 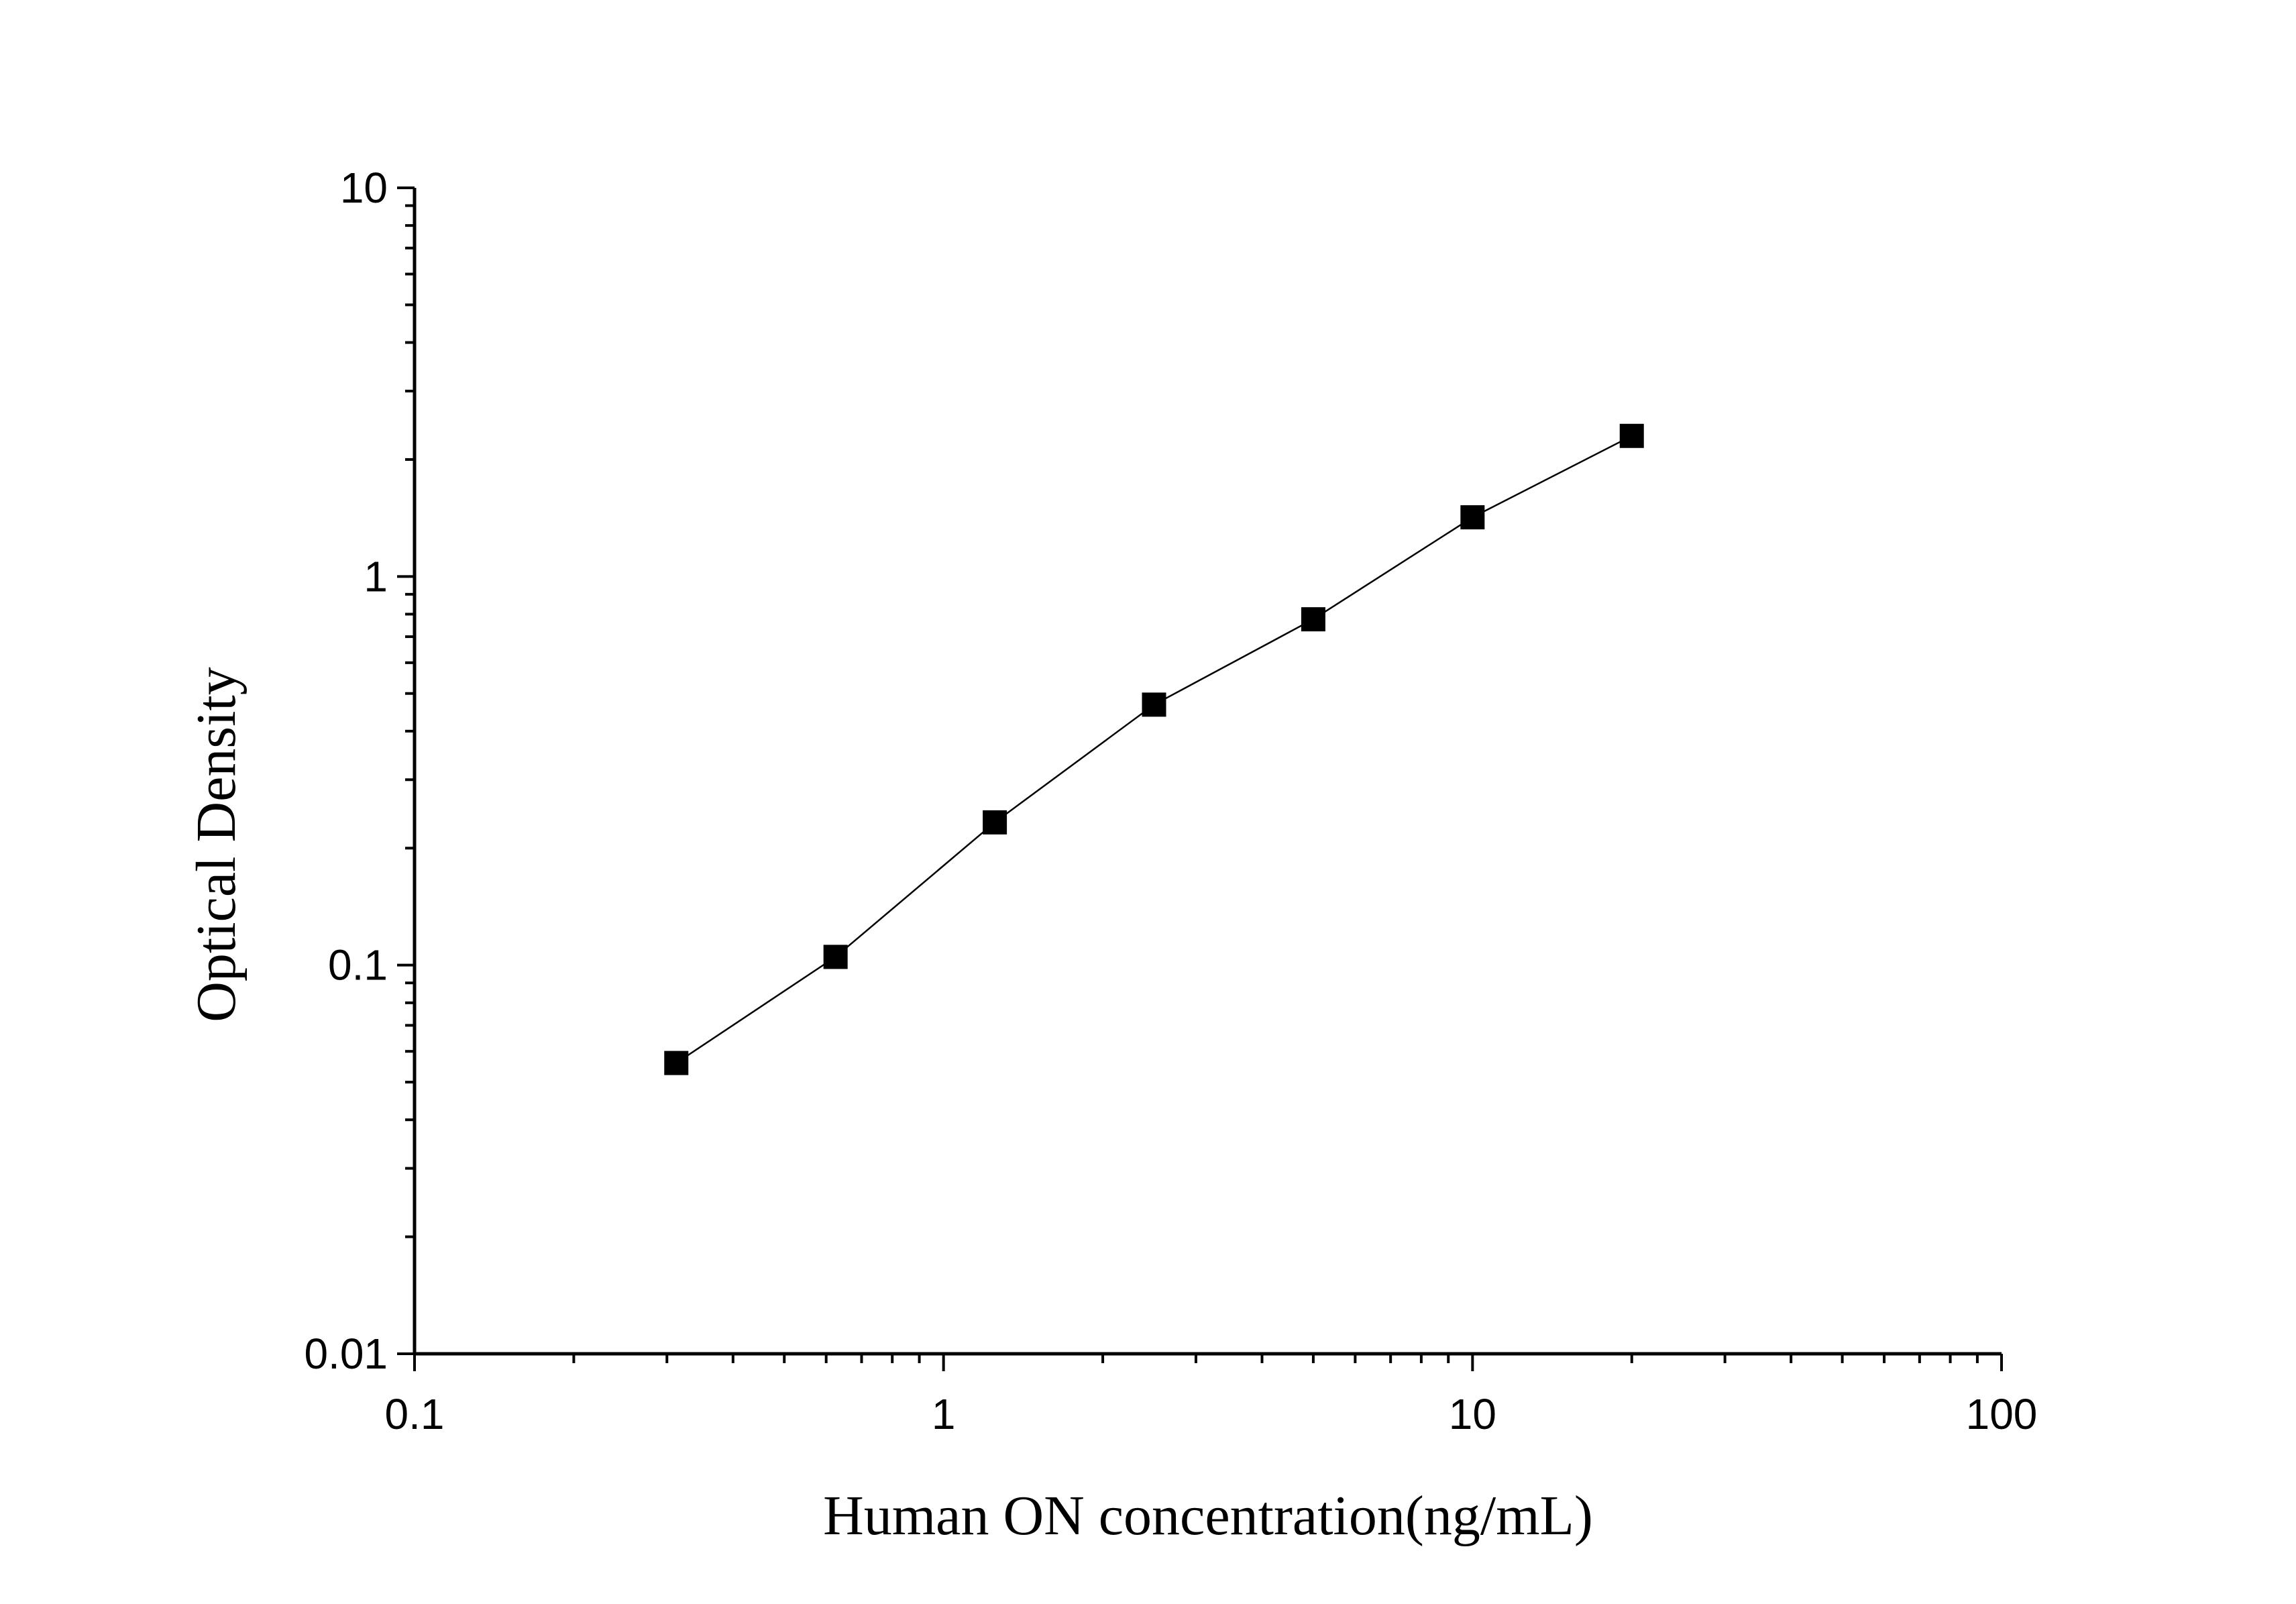 I want to click on y-tick-label: 0.01, so click(x=346, y=1354).